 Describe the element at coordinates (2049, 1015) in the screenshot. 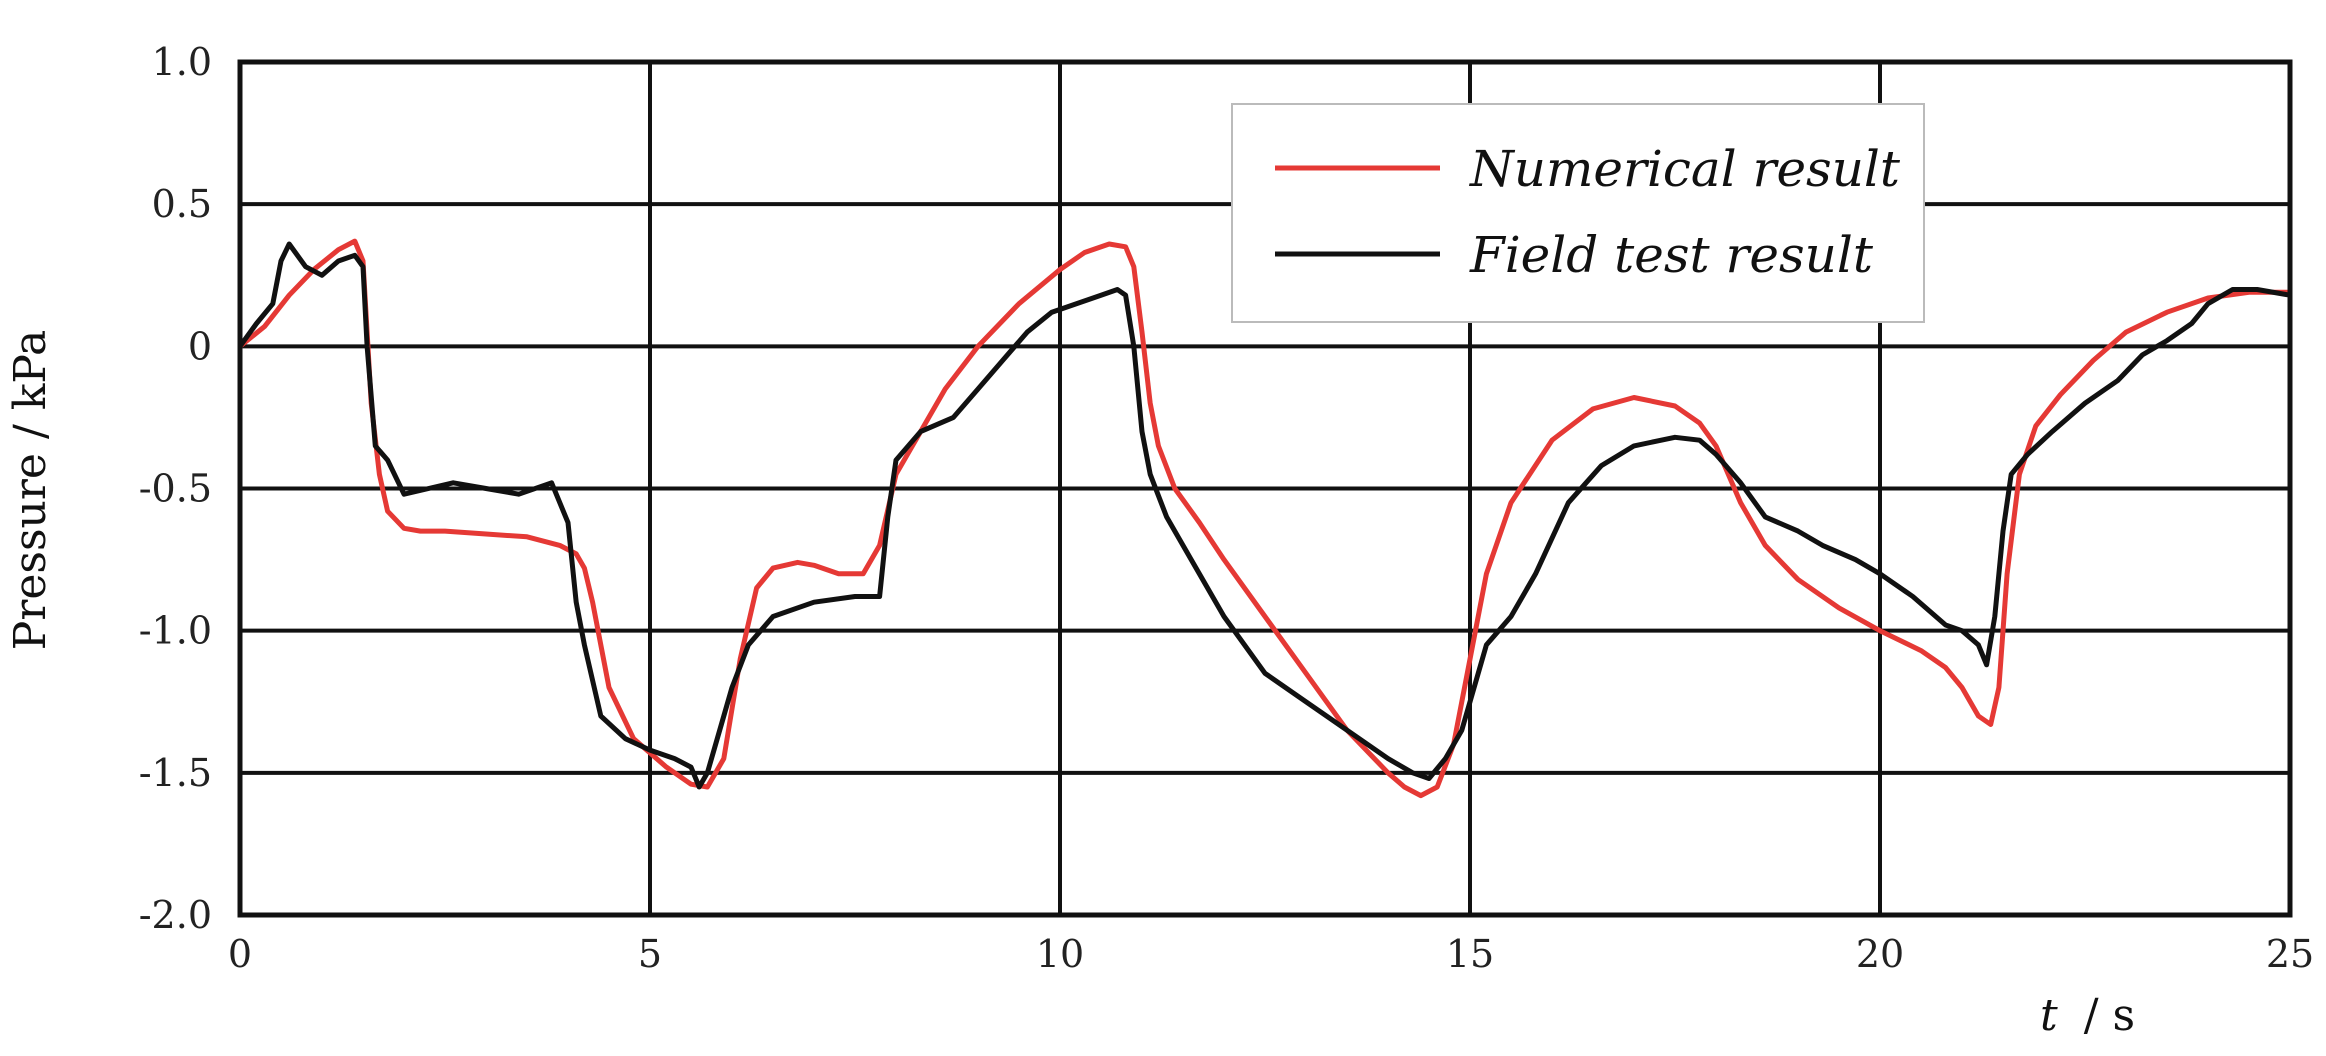

I see `x-axis-variable: t` at that location.